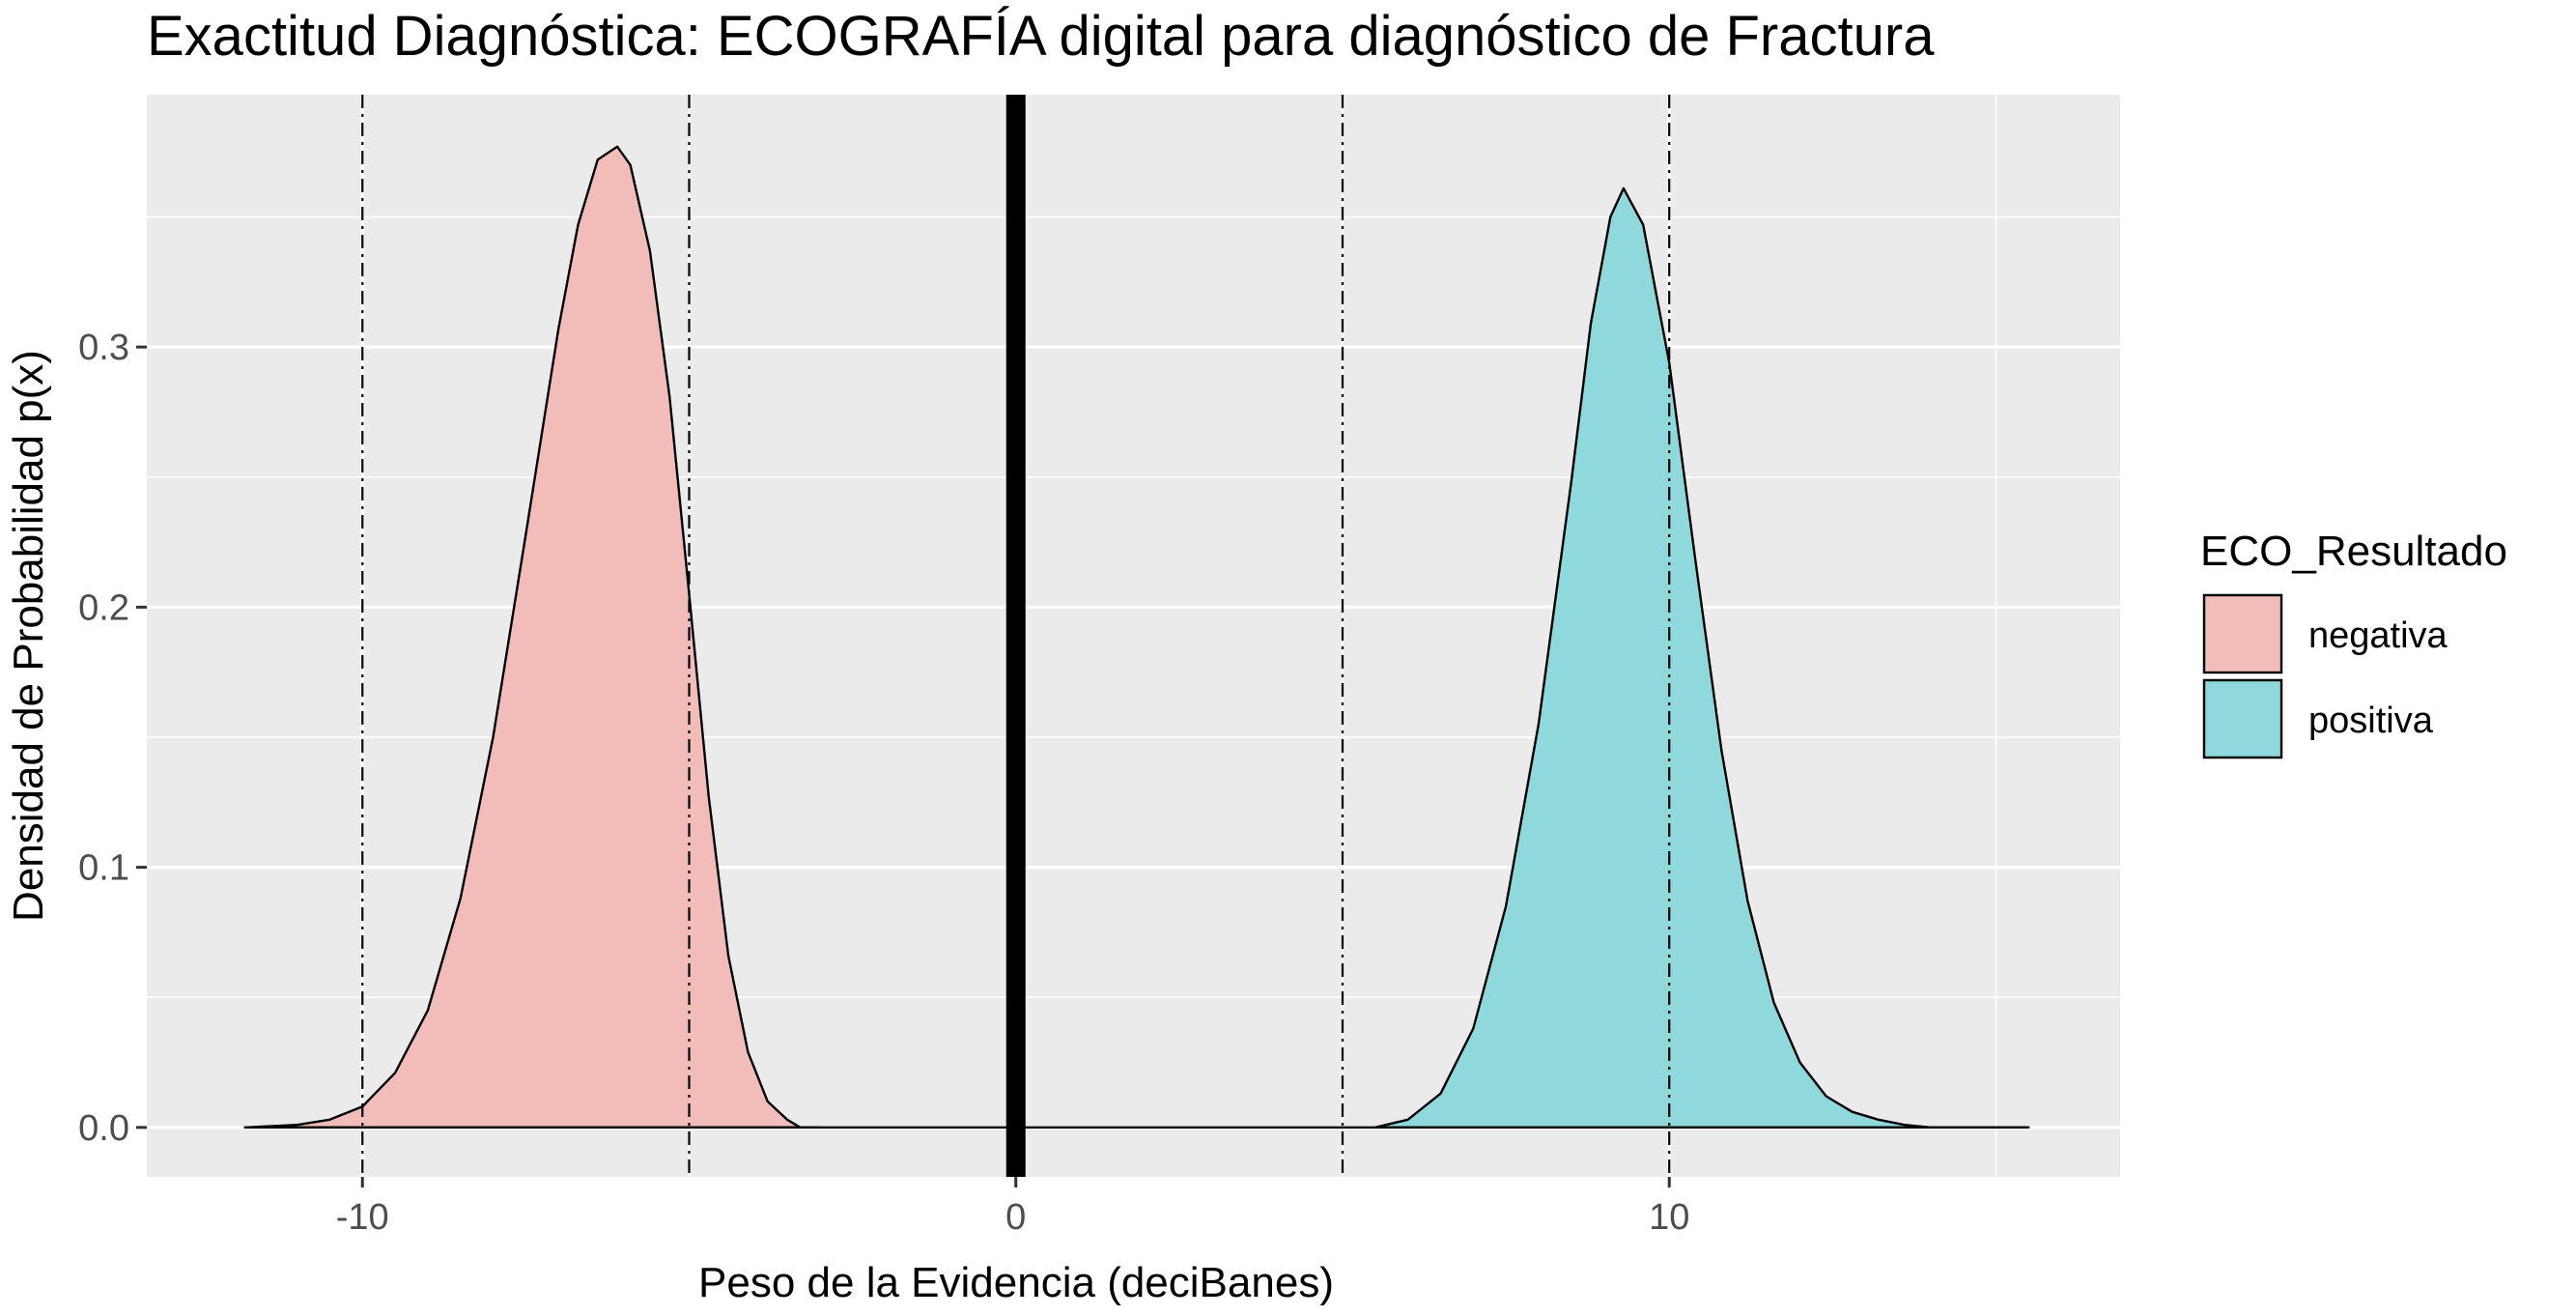  I want to click on legend-title: ECO_Resultado, so click(2353, 551).